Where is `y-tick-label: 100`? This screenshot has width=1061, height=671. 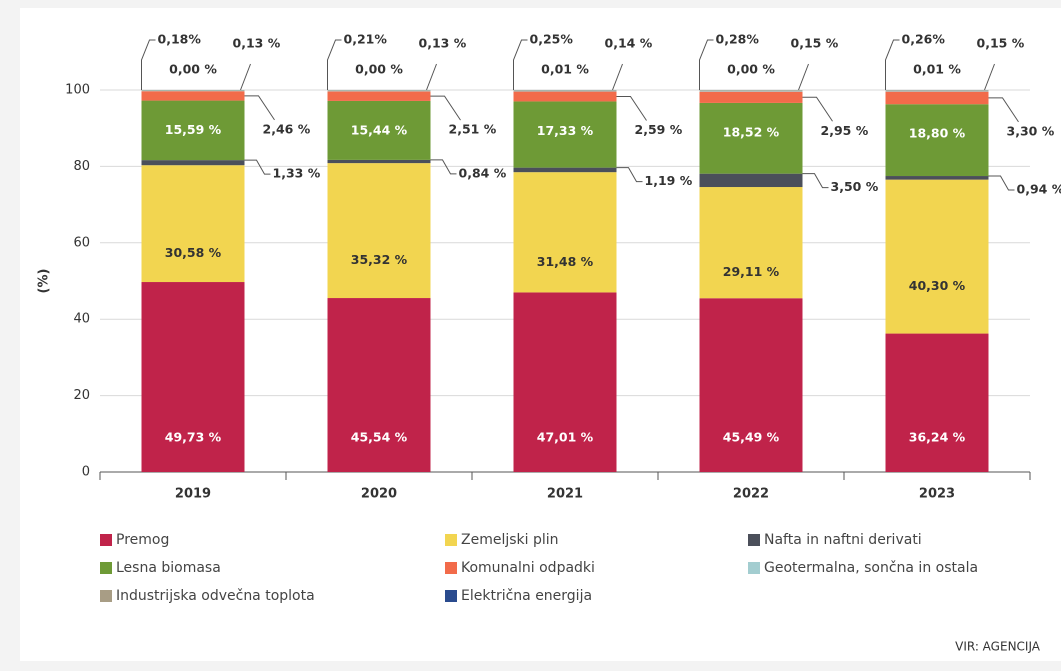 y-tick-label: 100 is located at coordinates (77, 90).